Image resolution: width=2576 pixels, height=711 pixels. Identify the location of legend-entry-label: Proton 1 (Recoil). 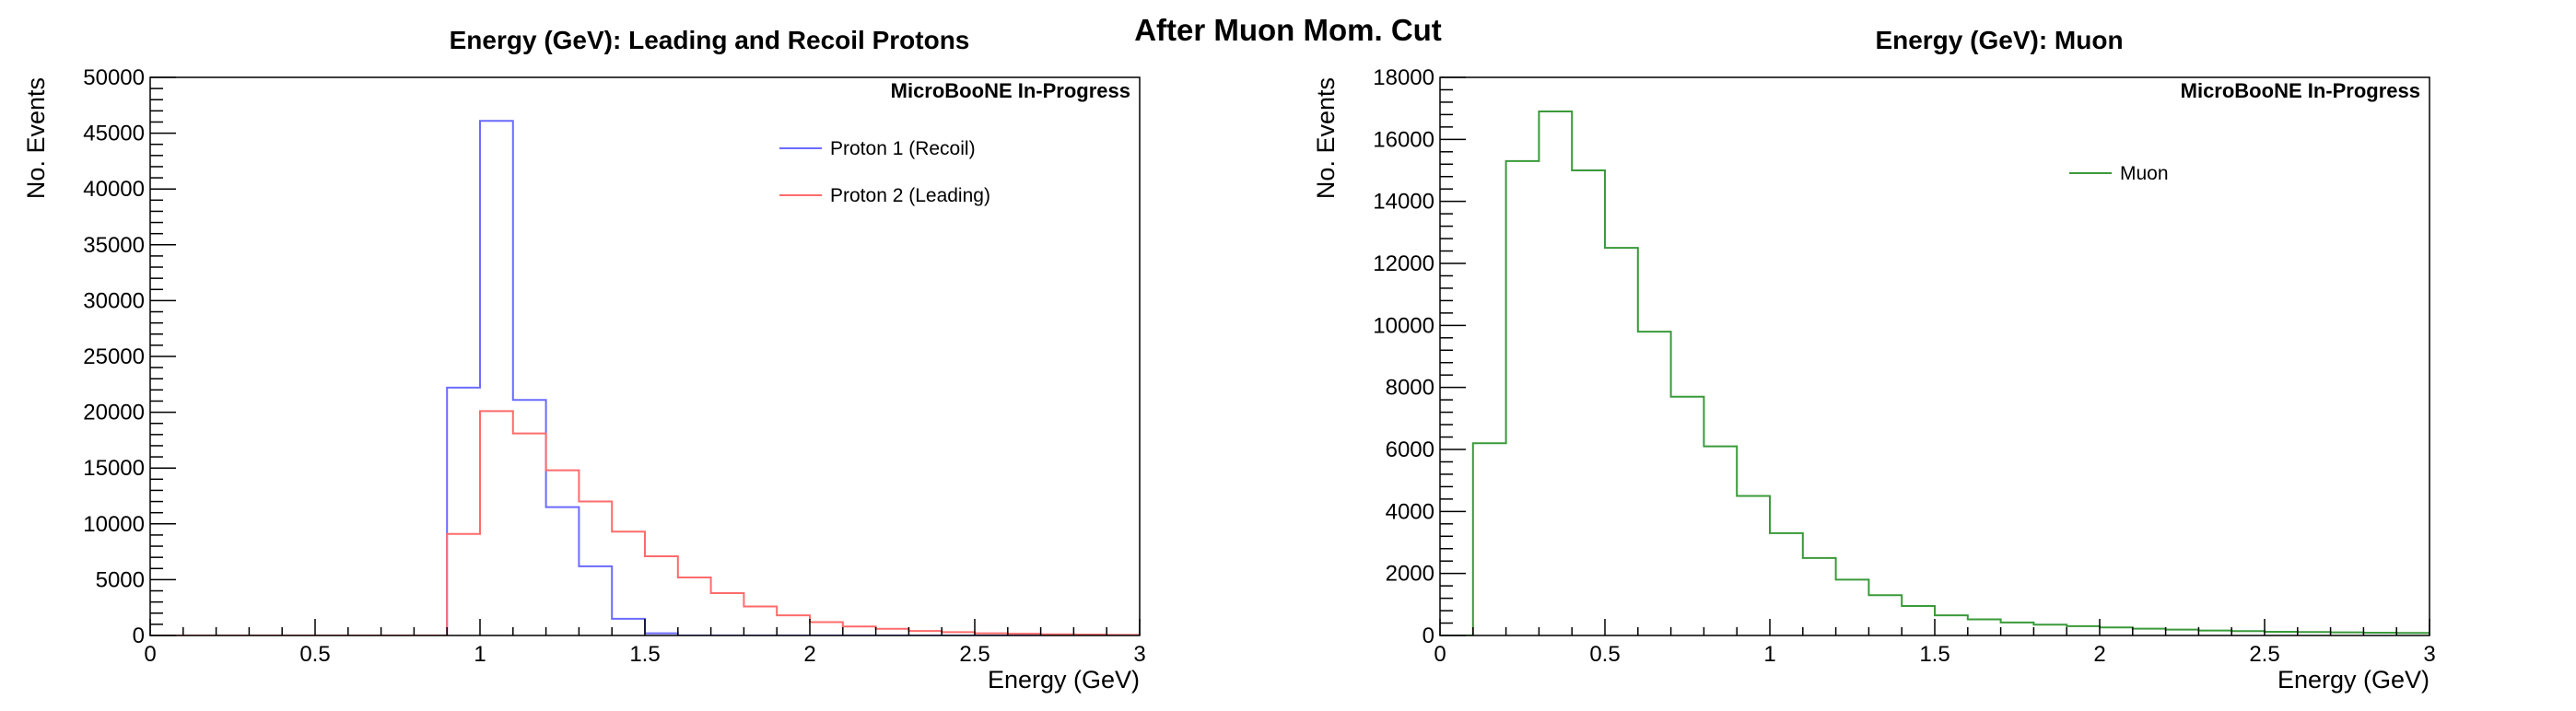
(903, 148).